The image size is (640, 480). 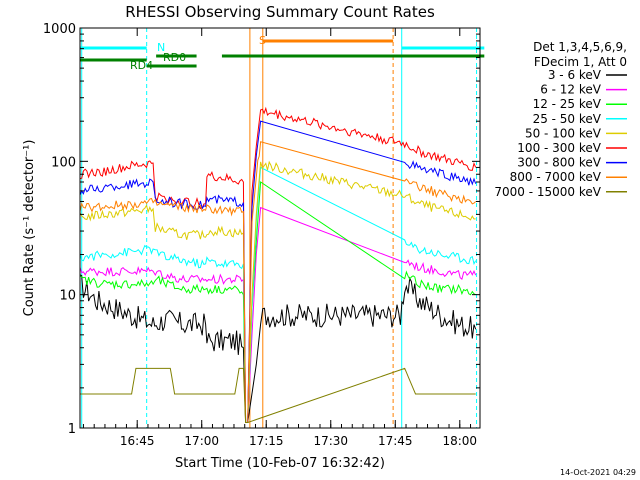 I want to click on mode-bar-label-rd0: RD0, so click(x=174, y=57).